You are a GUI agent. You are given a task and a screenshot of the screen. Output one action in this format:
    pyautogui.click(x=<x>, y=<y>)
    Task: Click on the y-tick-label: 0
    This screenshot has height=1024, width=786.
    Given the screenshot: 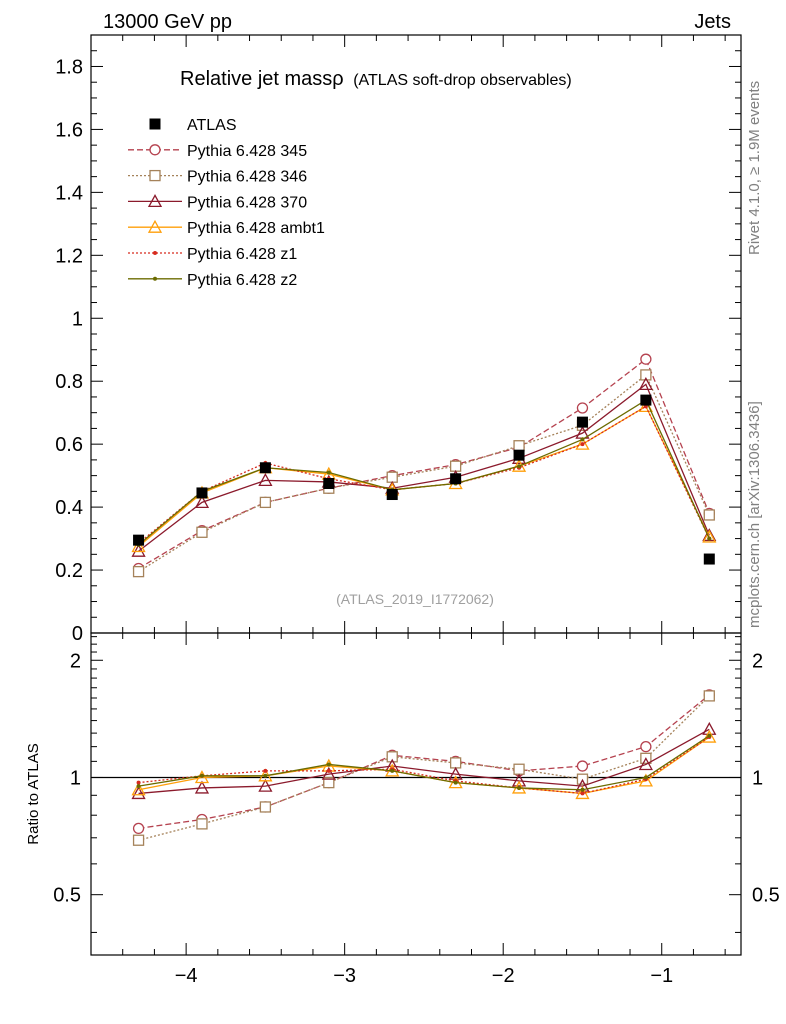 What is the action you would take?
    pyautogui.click(x=77, y=634)
    